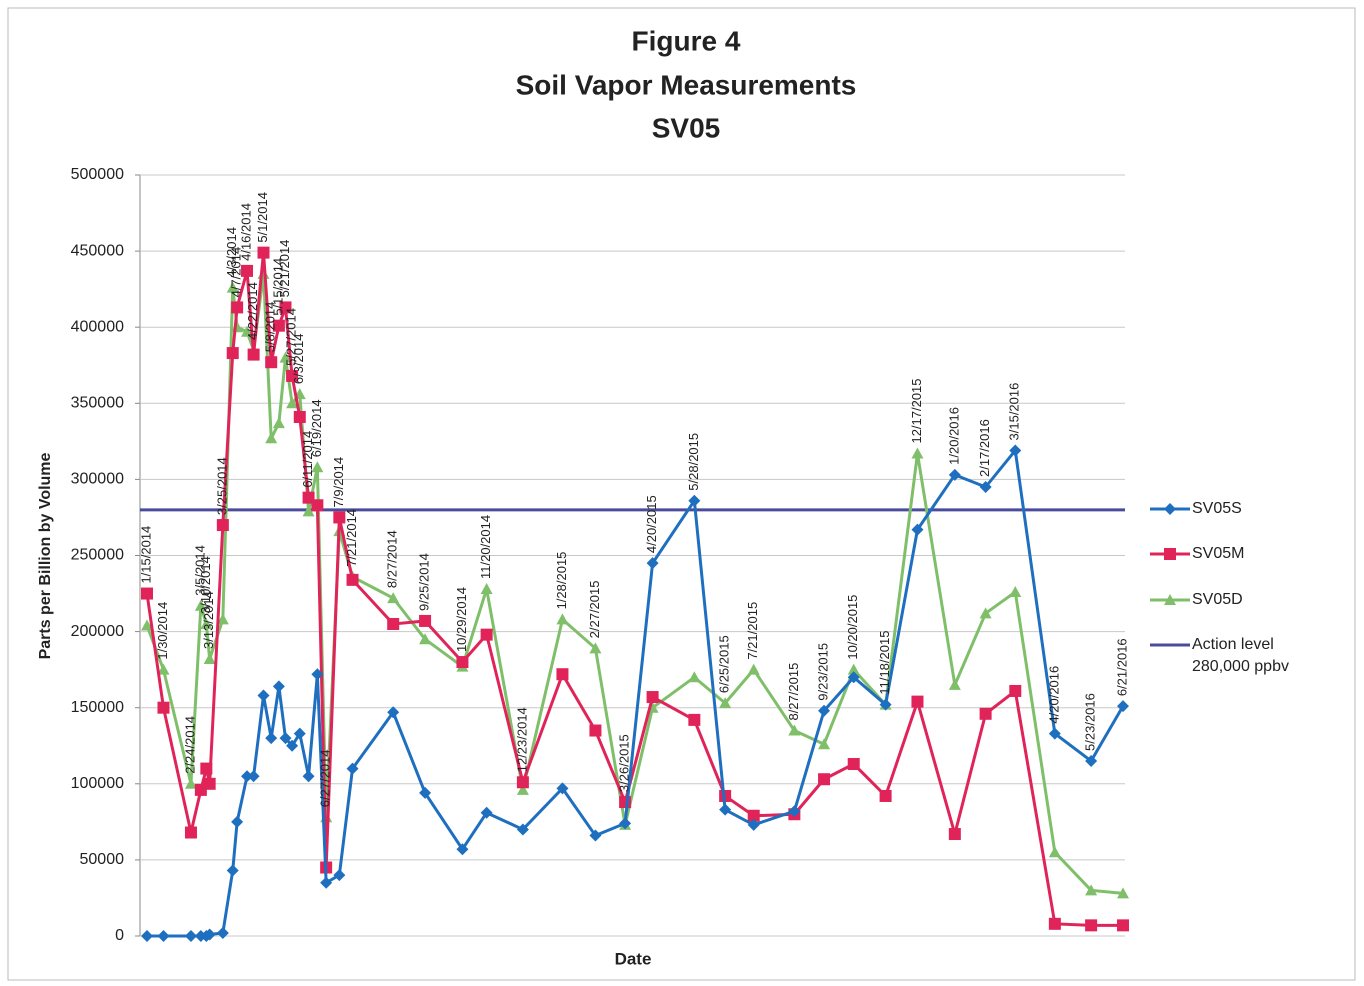 This screenshot has width=1364, height=986. Describe the element at coordinates (1217, 599) in the screenshot. I see `legend-label: SV05D` at that location.